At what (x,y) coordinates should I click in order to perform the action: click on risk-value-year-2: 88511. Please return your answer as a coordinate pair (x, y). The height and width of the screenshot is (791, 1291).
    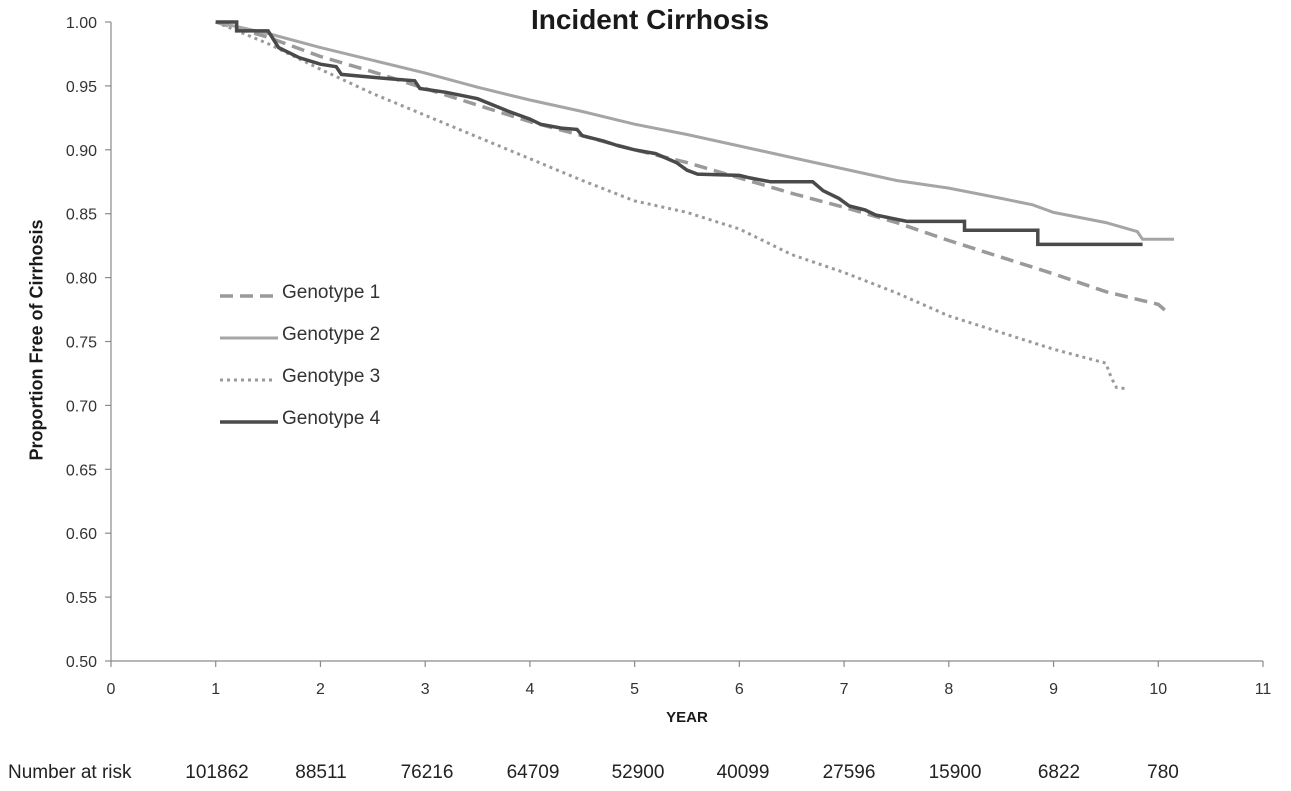
    Looking at the image, I should click on (321, 772).